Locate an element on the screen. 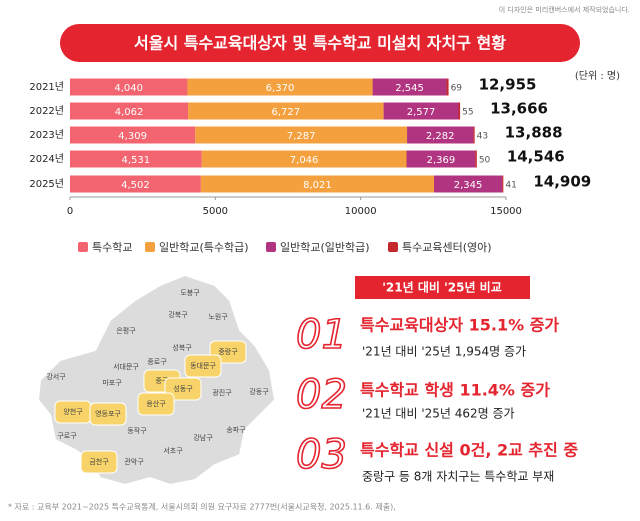 The height and width of the screenshot is (521, 640). bar-value-label: 4,309 is located at coordinates (132, 136).